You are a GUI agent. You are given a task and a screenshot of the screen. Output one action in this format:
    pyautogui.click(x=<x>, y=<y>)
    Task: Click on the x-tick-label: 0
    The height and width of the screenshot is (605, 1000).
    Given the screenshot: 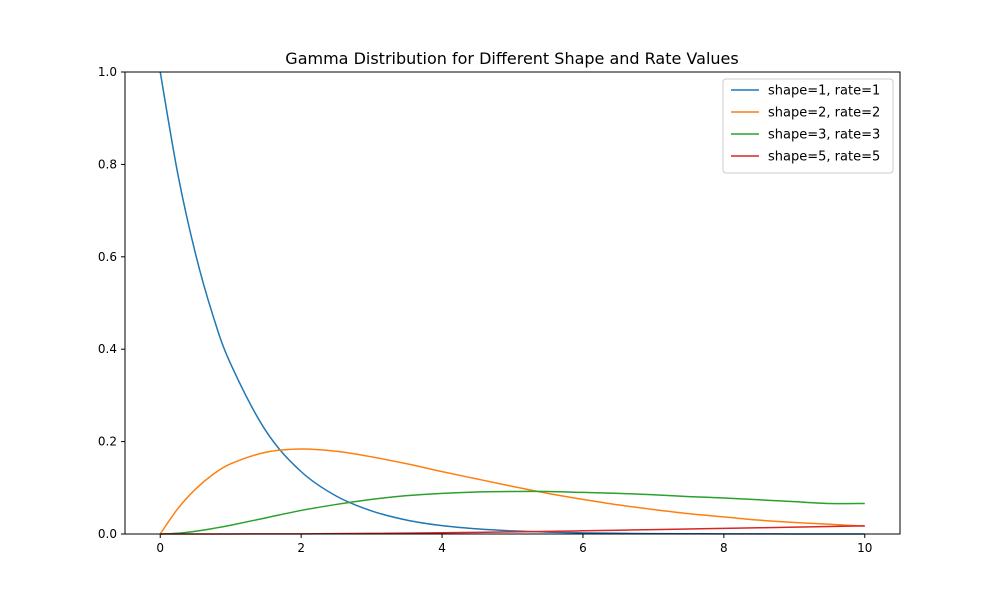 What is the action you would take?
    pyautogui.click(x=160, y=548)
    